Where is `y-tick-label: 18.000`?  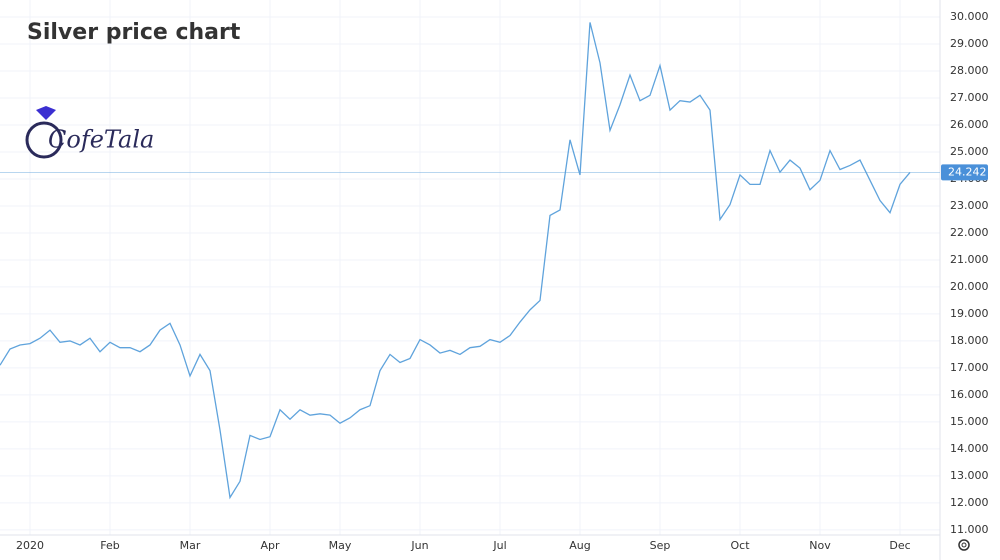
y-tick-label: 18.000 is located at coordinates (969, 340).